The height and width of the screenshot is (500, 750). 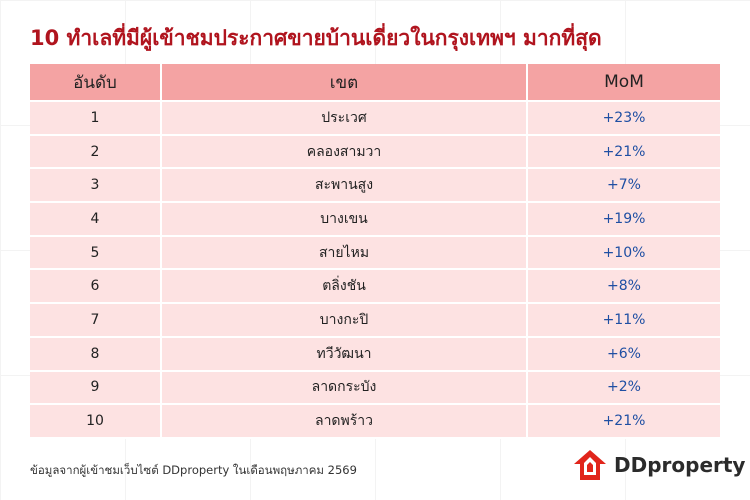 I want to click on column-header: เขต, so click(x=345, y=83).